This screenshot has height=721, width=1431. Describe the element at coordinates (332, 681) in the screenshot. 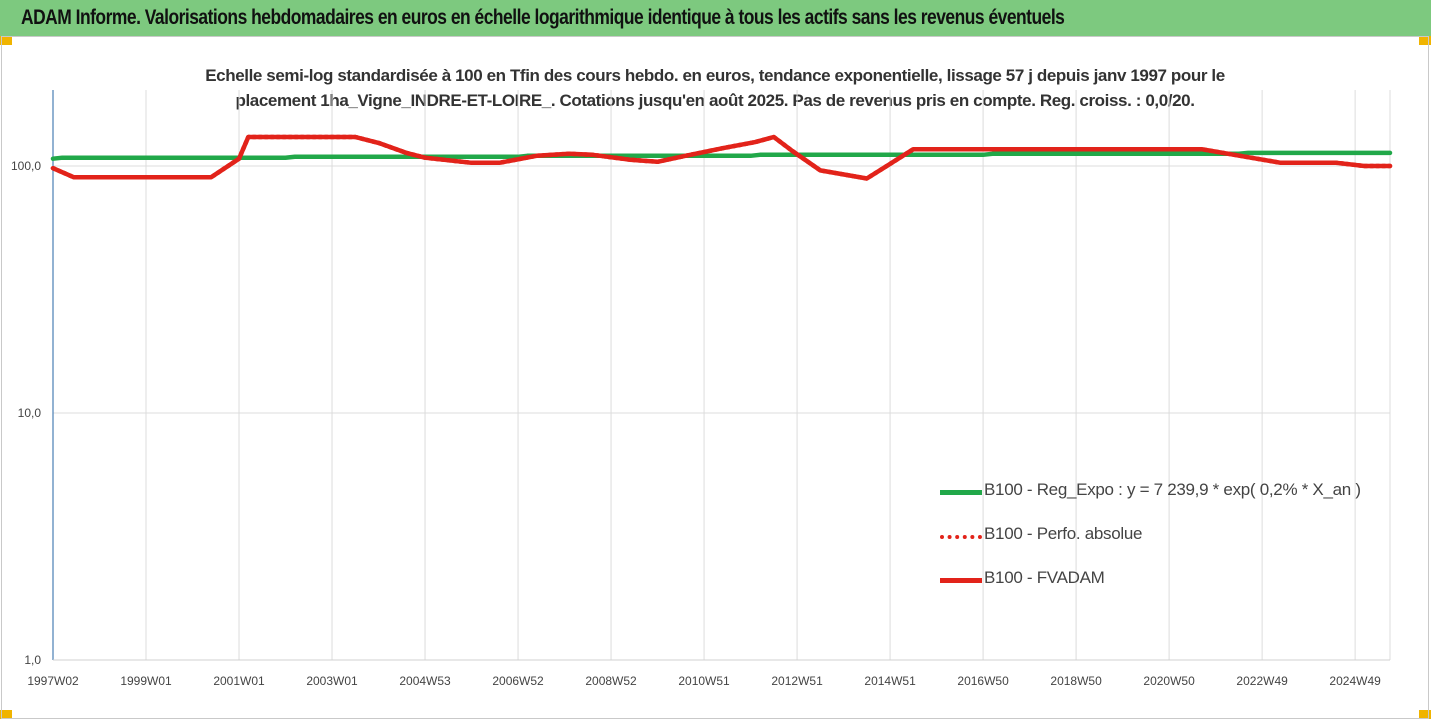

I see `x-tick-label-3: 2003W01` at that location.